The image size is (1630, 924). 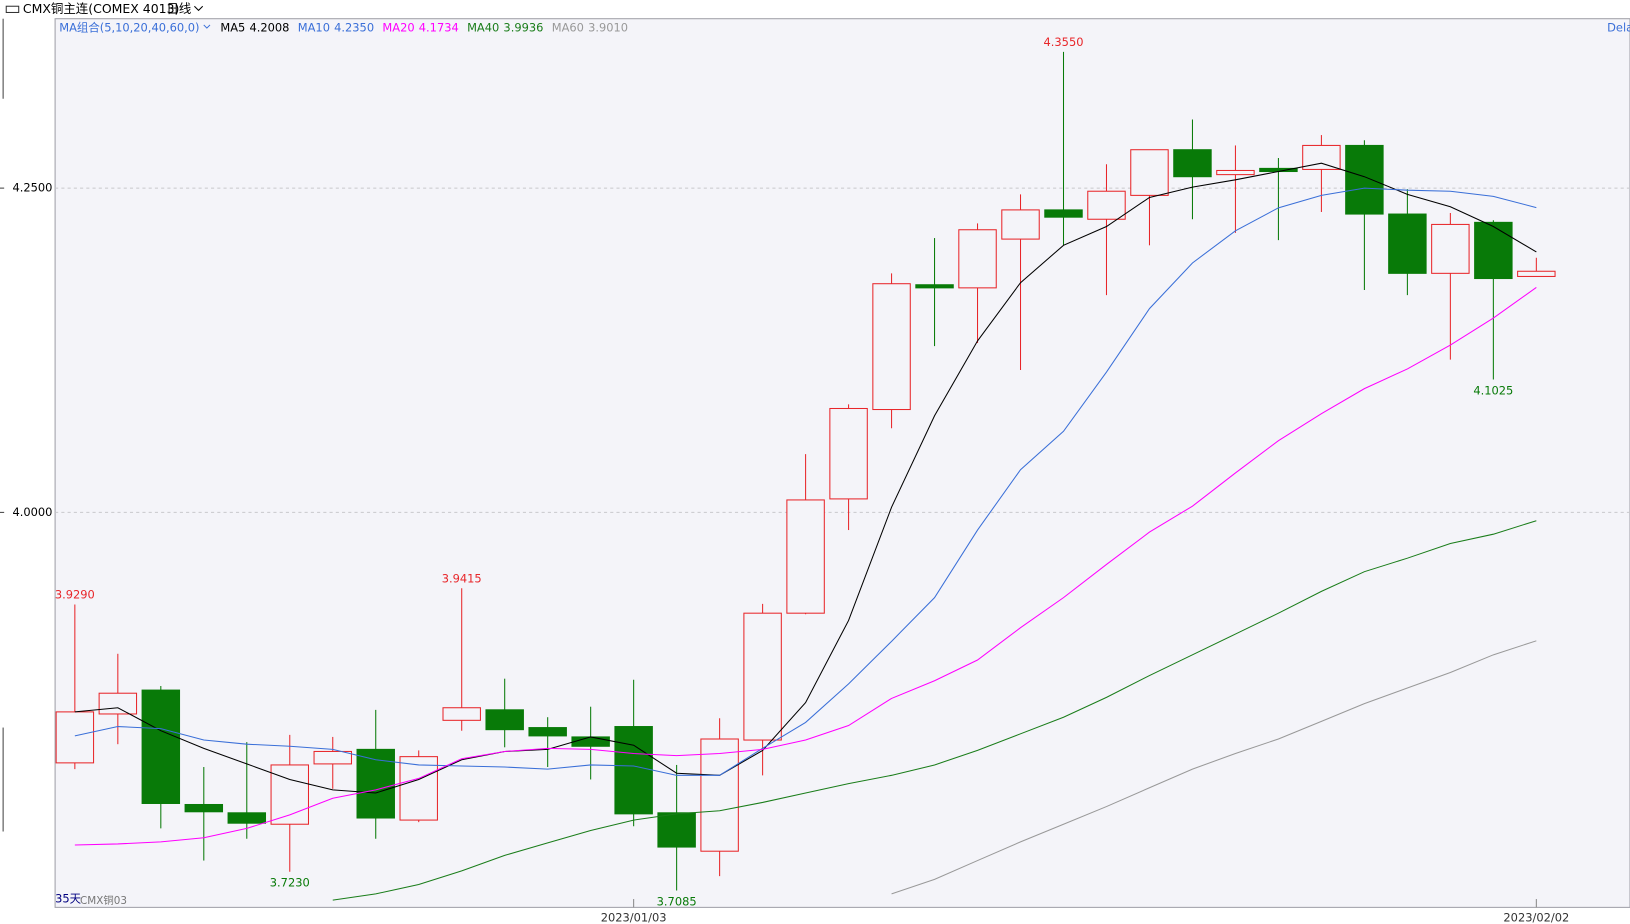 What do you see at coordinates (462, 578) in the screenshot?
I see `extreme-label: 3.9415` at bounding box center [462, 578].